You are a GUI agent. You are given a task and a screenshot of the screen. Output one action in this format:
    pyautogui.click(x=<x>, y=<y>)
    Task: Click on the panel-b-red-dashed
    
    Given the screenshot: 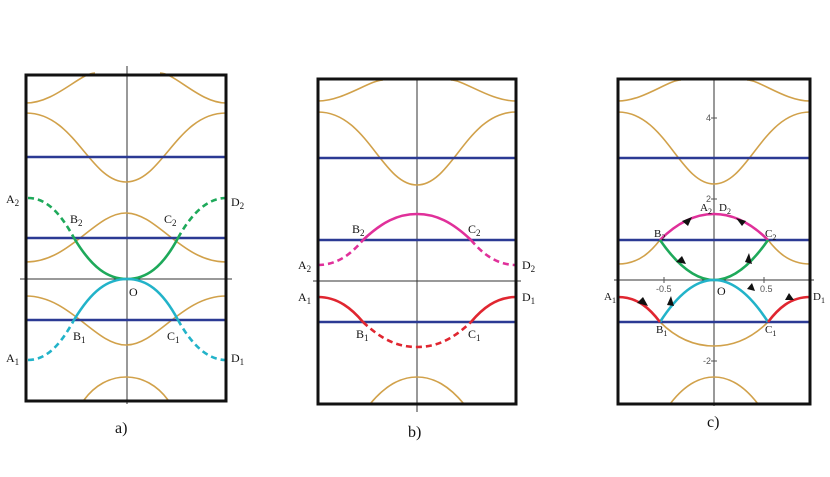 What is the action you would take?
    pyautogui.click(x=417, y=335)
    